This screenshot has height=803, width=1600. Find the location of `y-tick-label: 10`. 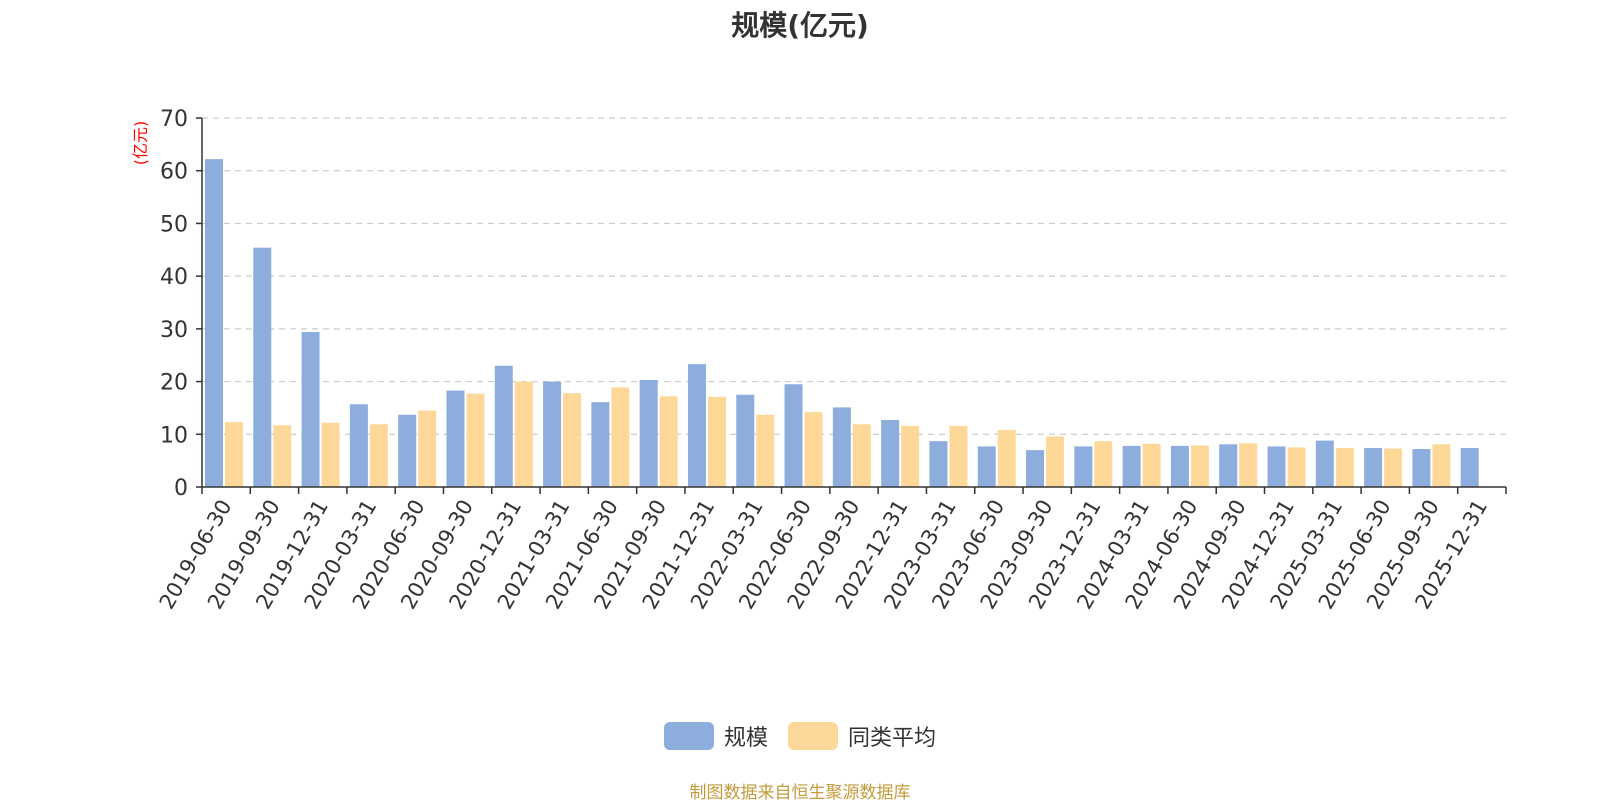

y-tick-label: 10 is located at coordinates (174, 435).